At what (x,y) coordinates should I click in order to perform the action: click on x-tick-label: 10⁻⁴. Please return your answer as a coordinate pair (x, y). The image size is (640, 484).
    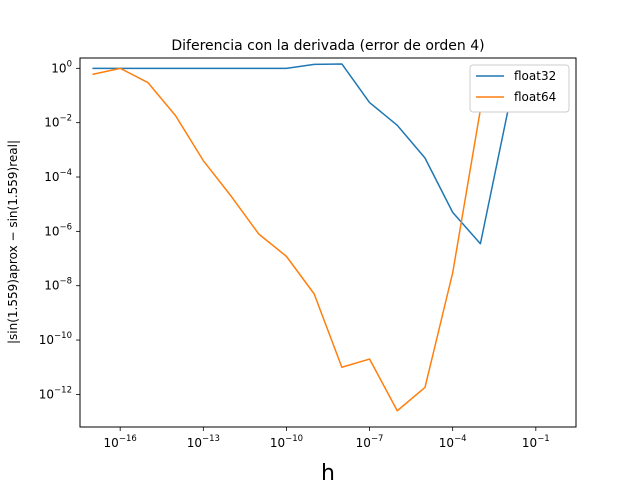
    Looking at the image, I should click on (453, 442).